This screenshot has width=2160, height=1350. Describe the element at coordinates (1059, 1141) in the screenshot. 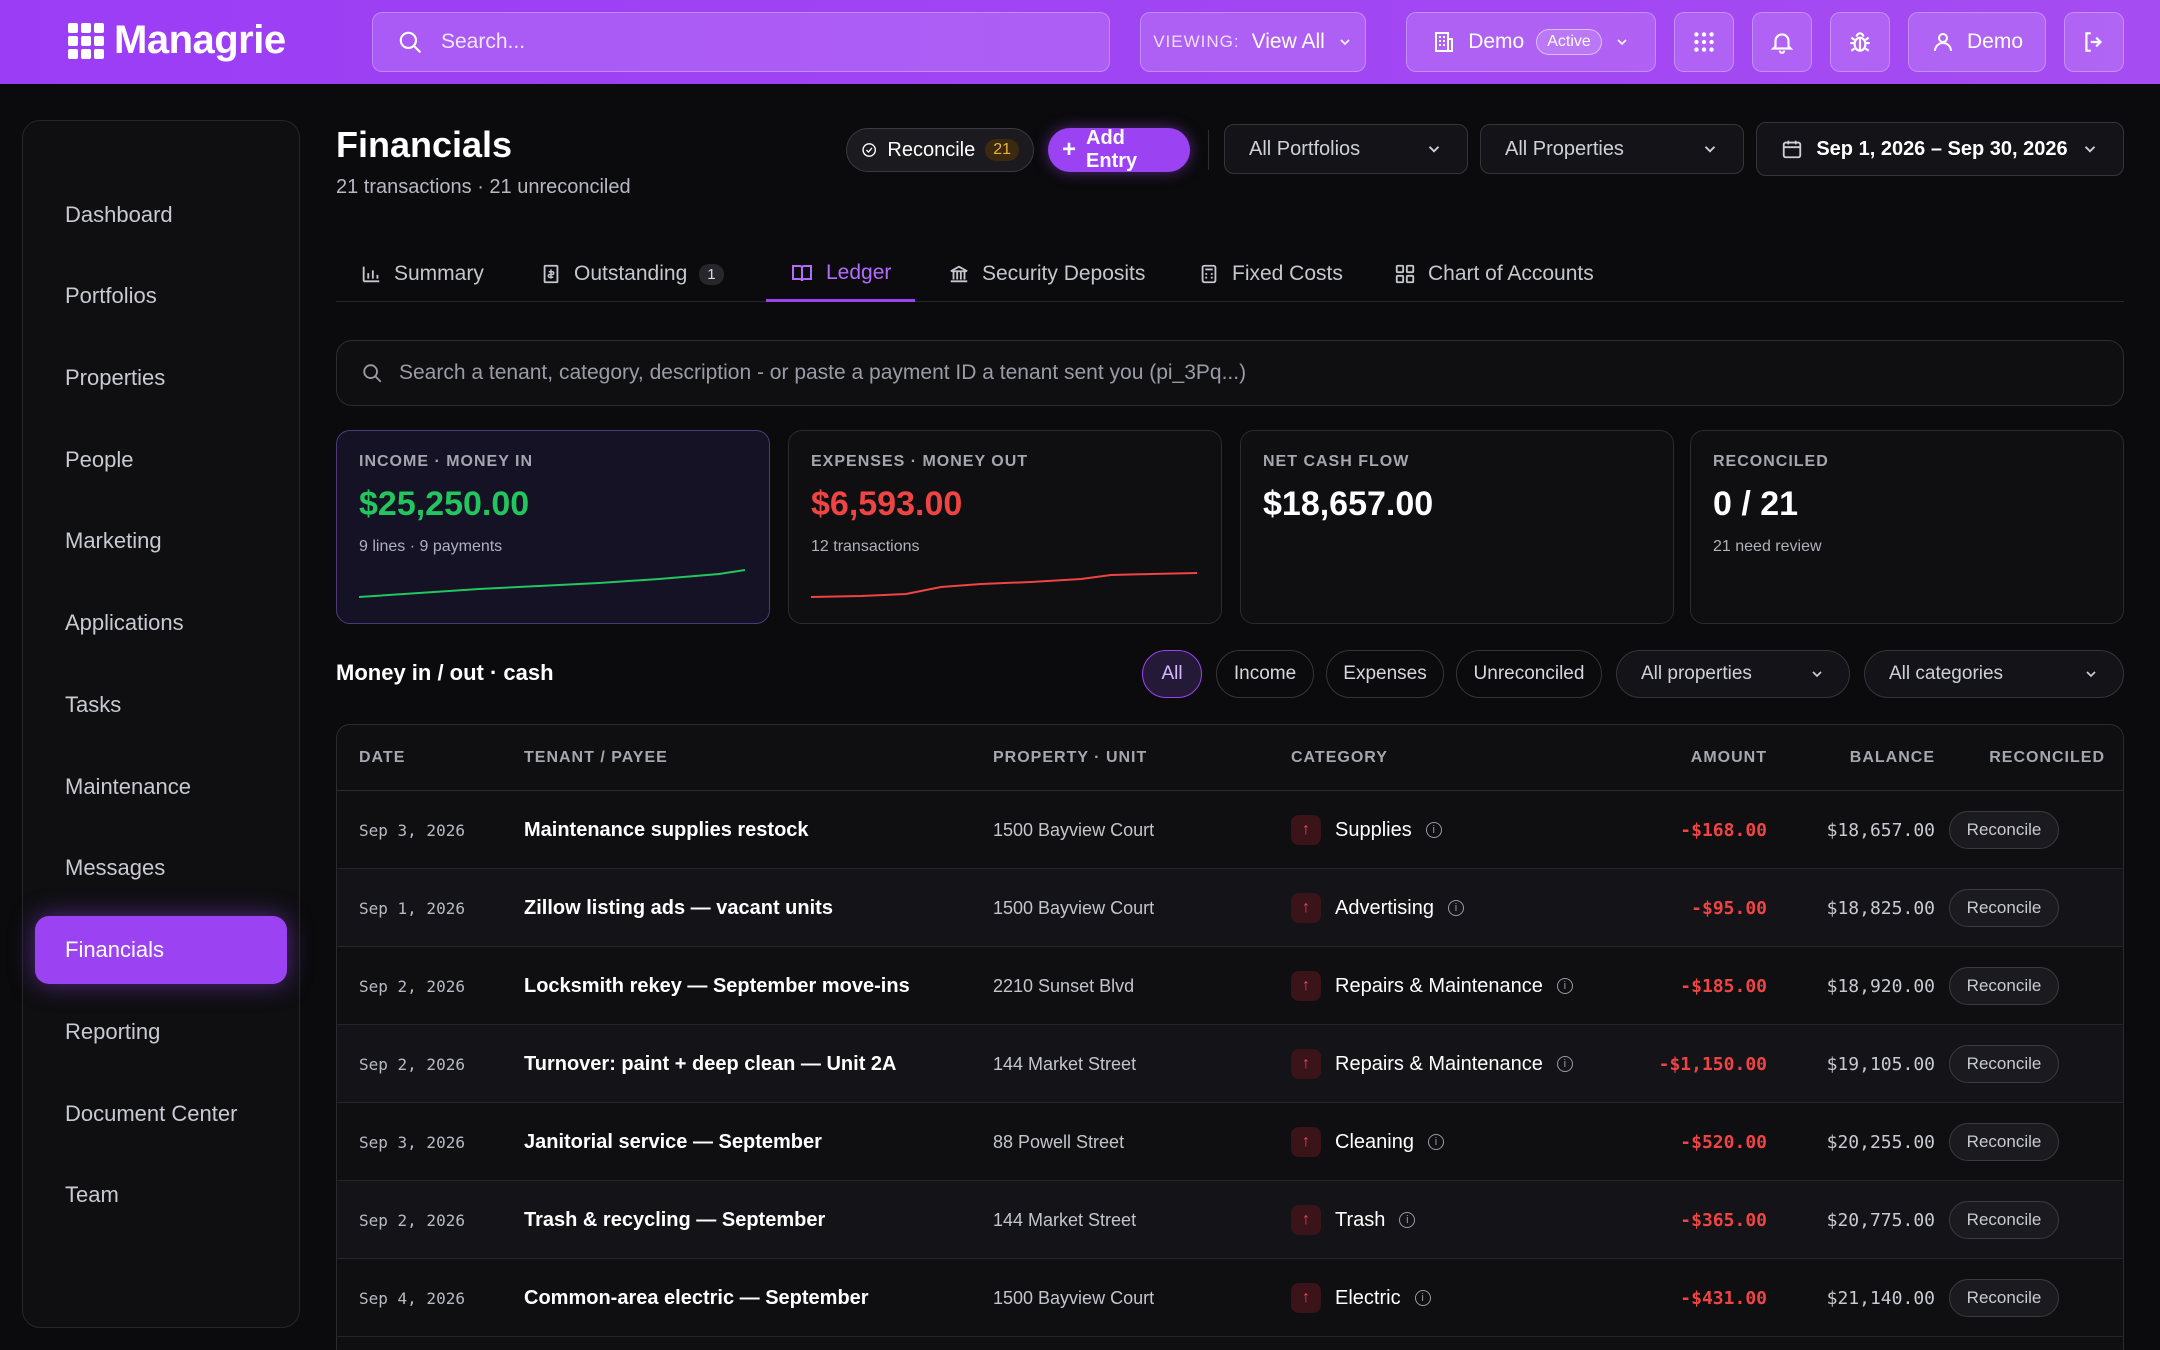

I see `row-property: 88 Powell Street` at that location.